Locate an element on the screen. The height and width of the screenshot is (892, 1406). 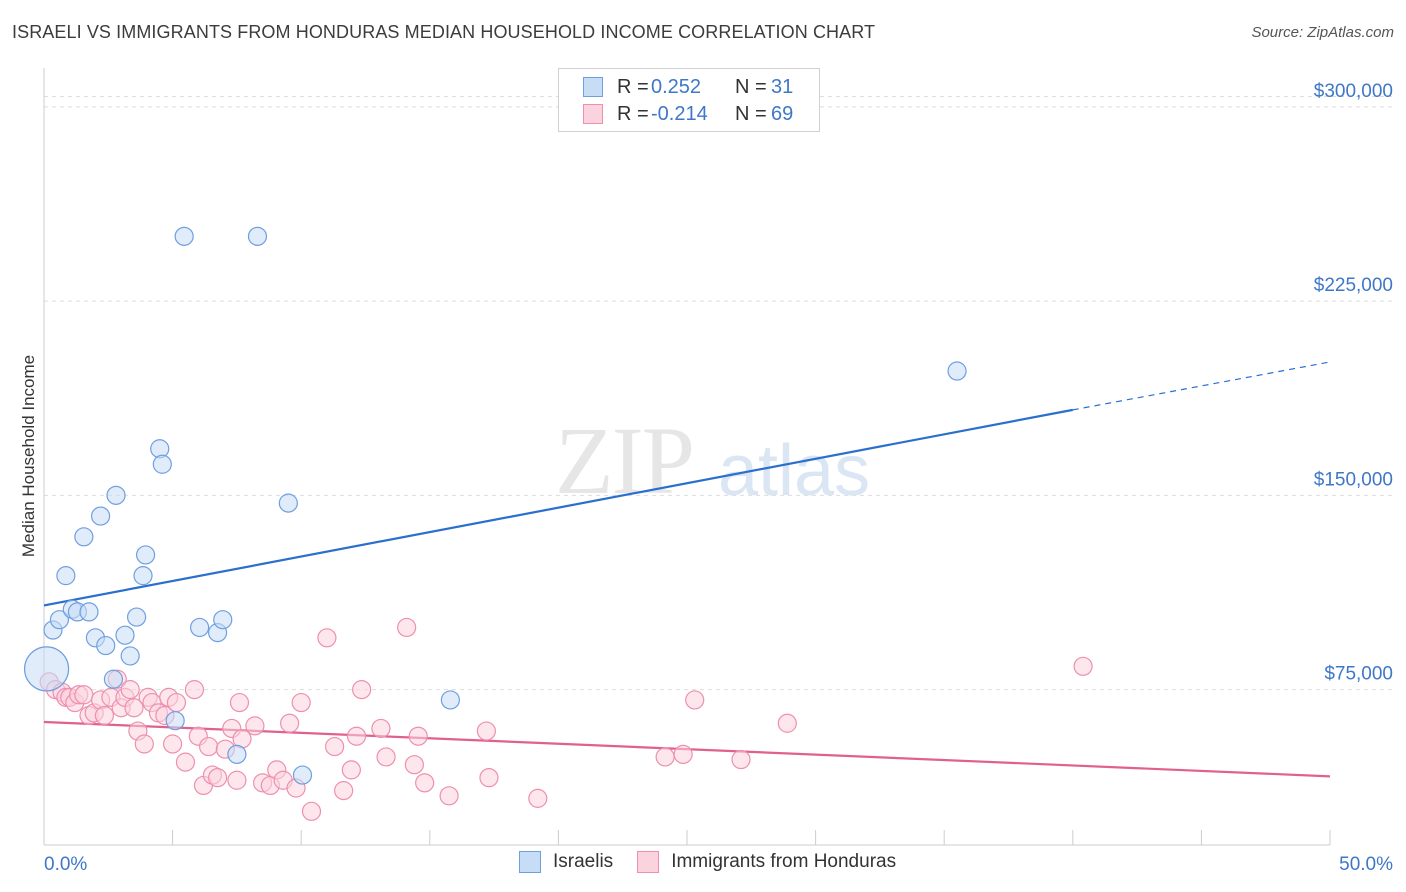
bottom-legend-swatch-honduras is located at coordinates (648, 862).